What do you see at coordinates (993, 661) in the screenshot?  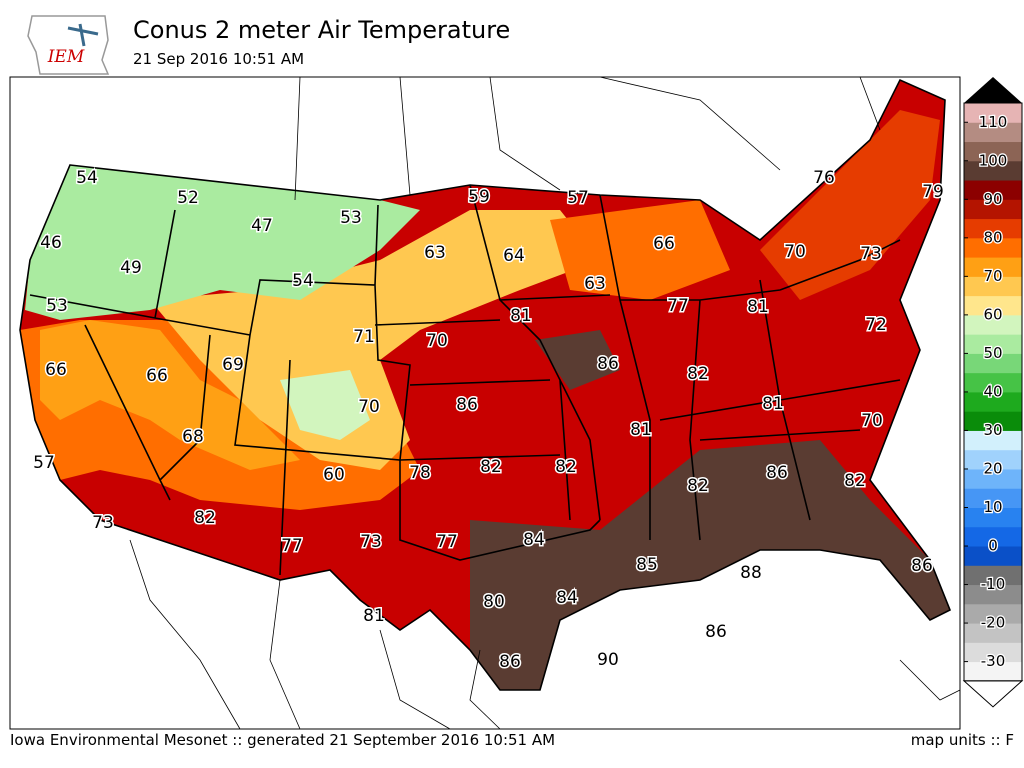 I see `colorbar-tick-label: -30` at bounding box center [993, 661].